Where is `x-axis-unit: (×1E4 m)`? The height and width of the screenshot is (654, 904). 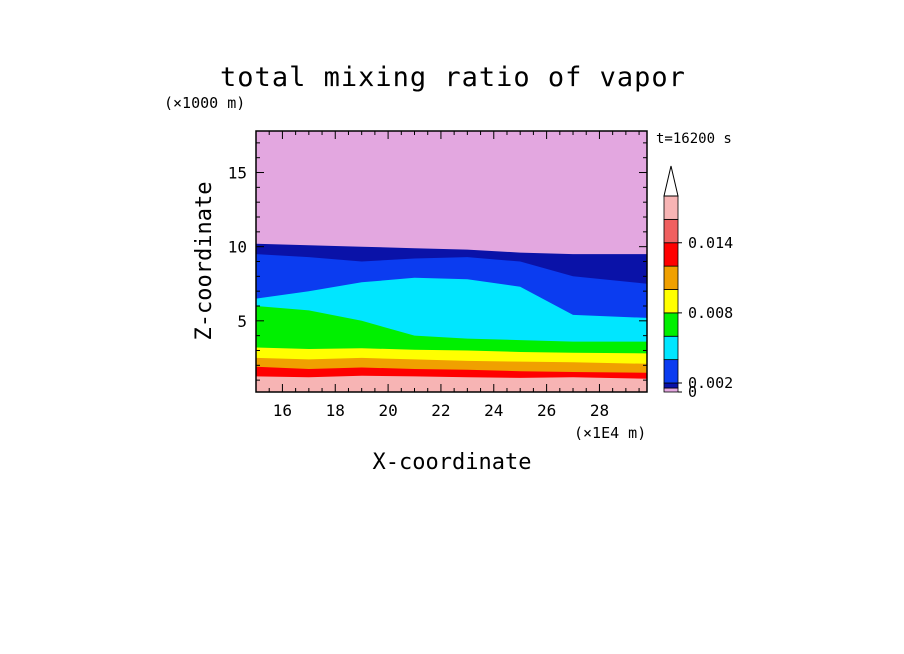
x-axis-unit: (×1E4 m) is located at coordinates (610, 433).